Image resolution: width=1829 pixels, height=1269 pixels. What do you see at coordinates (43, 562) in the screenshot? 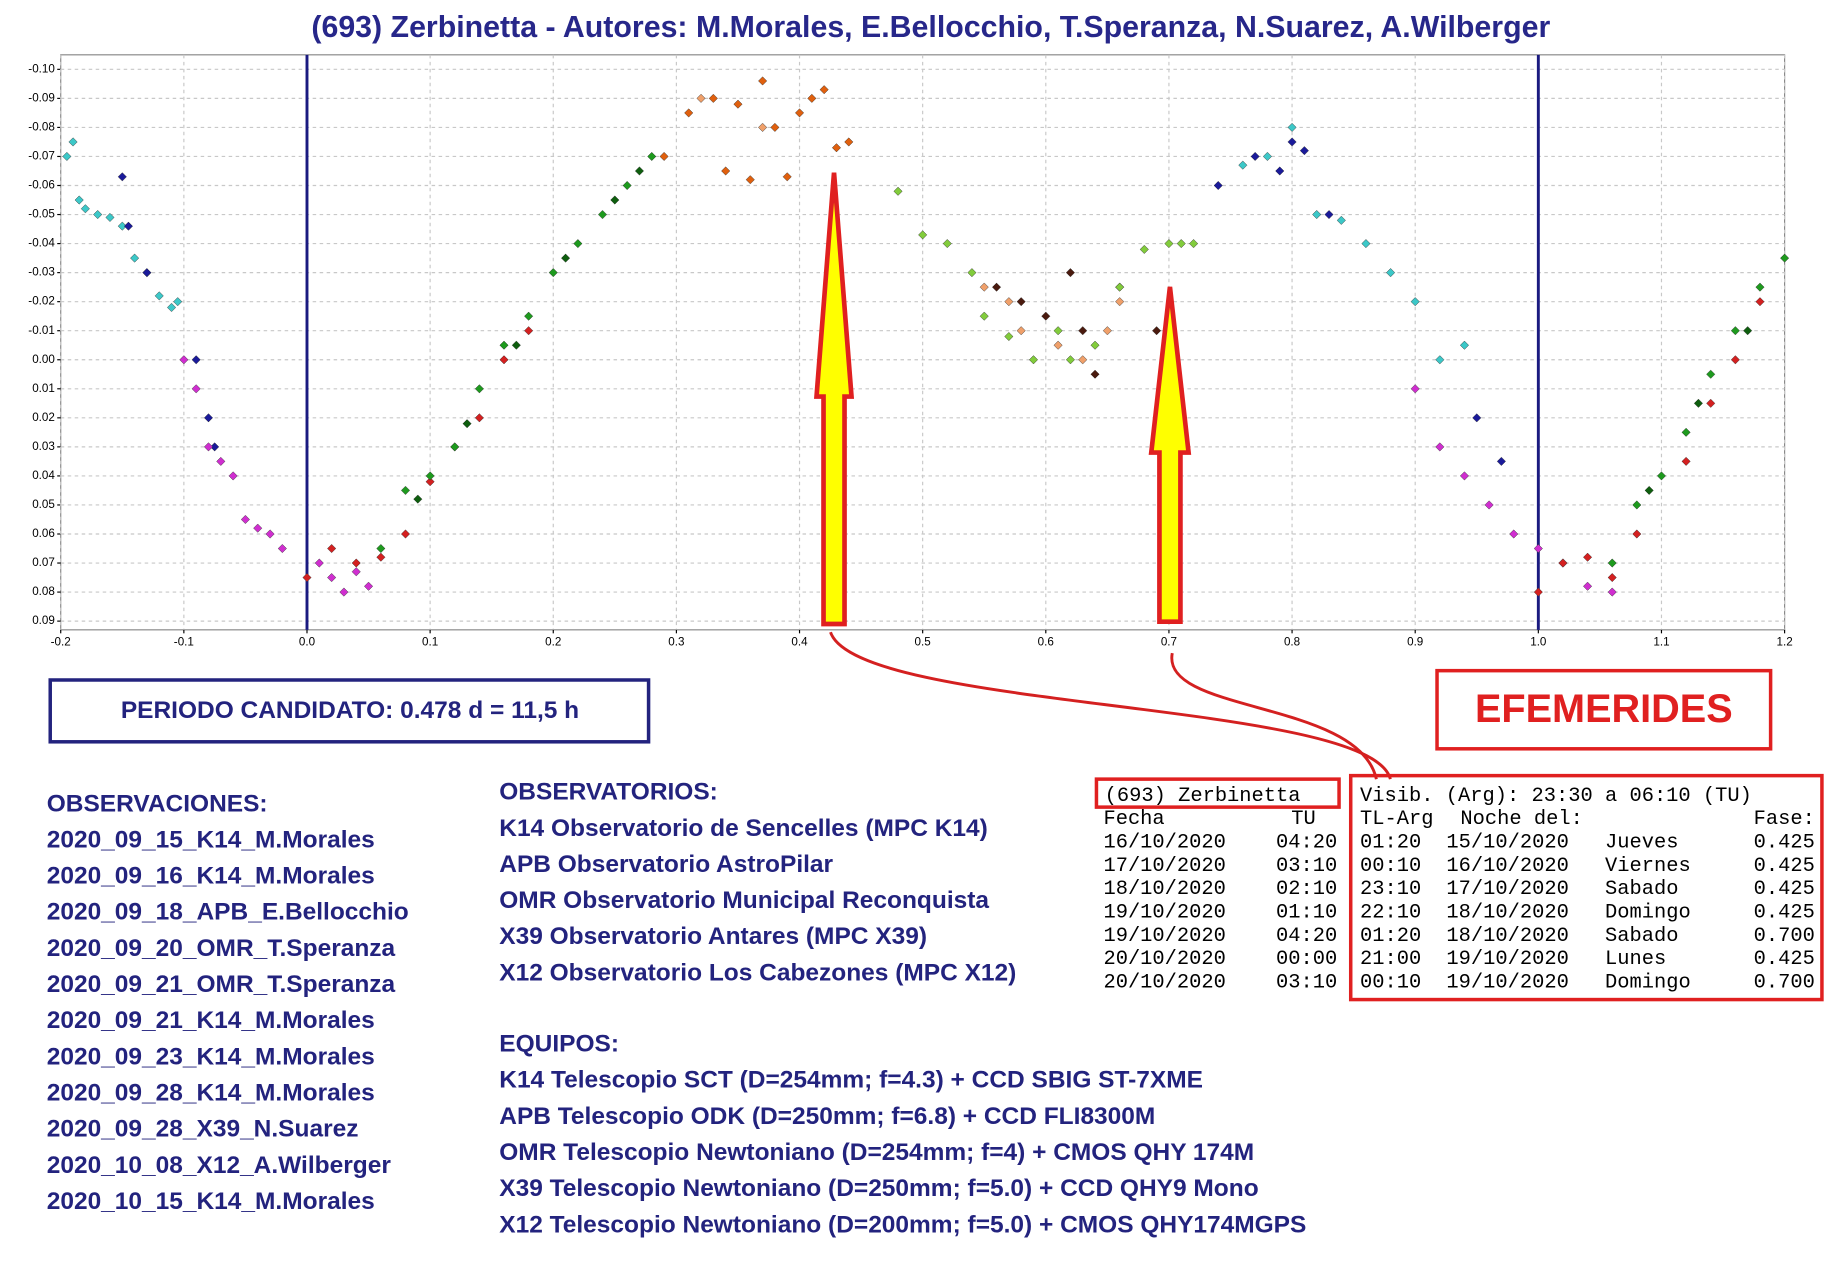
I see `y-tick-label: 0.07` at bounding box center [43, 562].